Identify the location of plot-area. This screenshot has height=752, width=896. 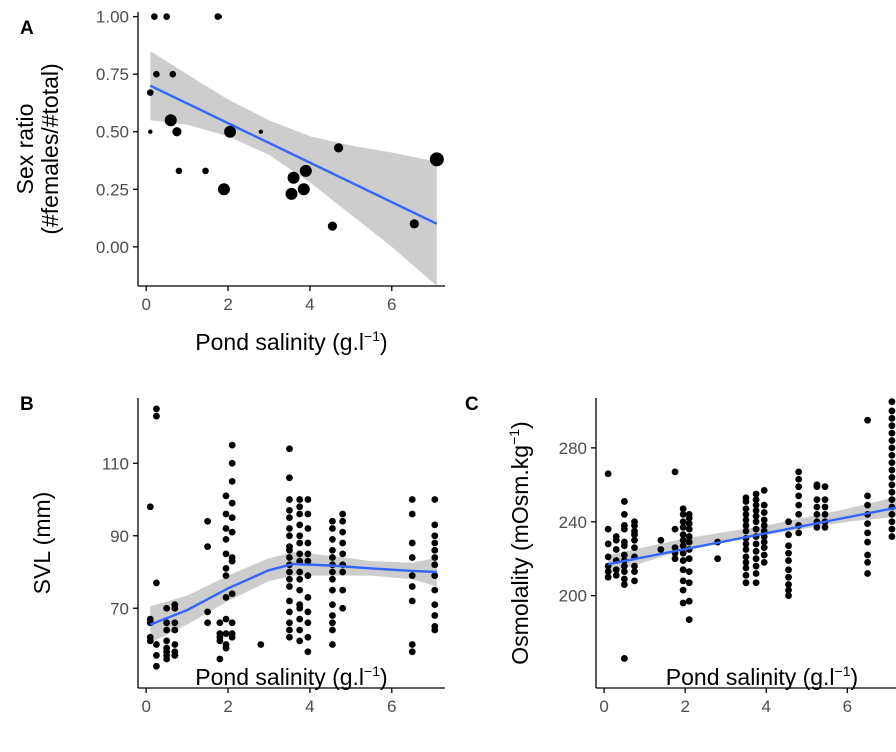
(292, 537).